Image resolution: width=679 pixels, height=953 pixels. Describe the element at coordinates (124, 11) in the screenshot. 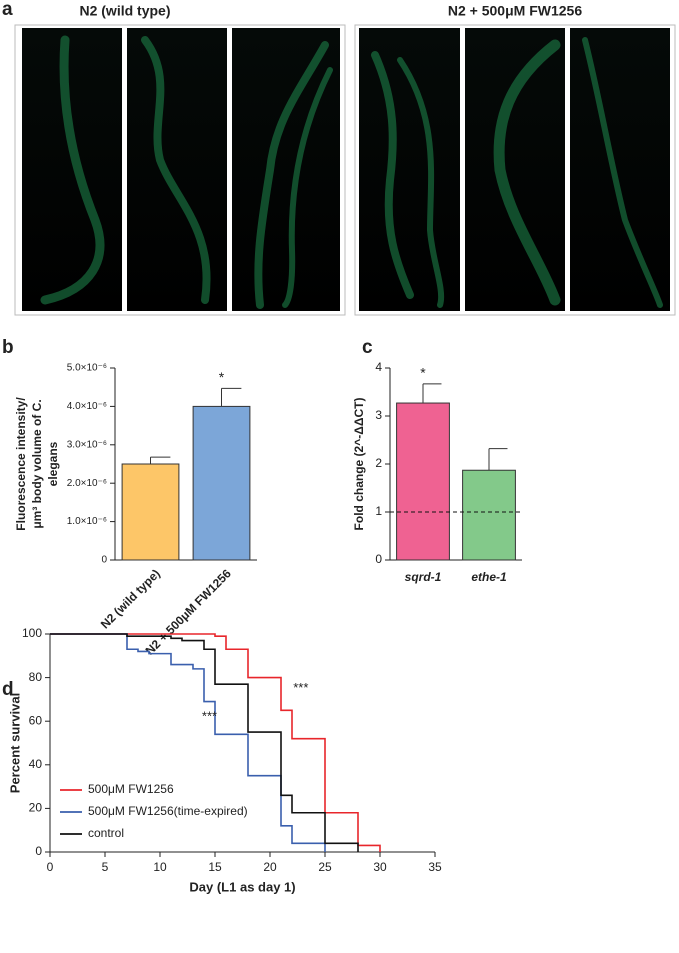

I see `group-title: N2 (wild type)` at that location.